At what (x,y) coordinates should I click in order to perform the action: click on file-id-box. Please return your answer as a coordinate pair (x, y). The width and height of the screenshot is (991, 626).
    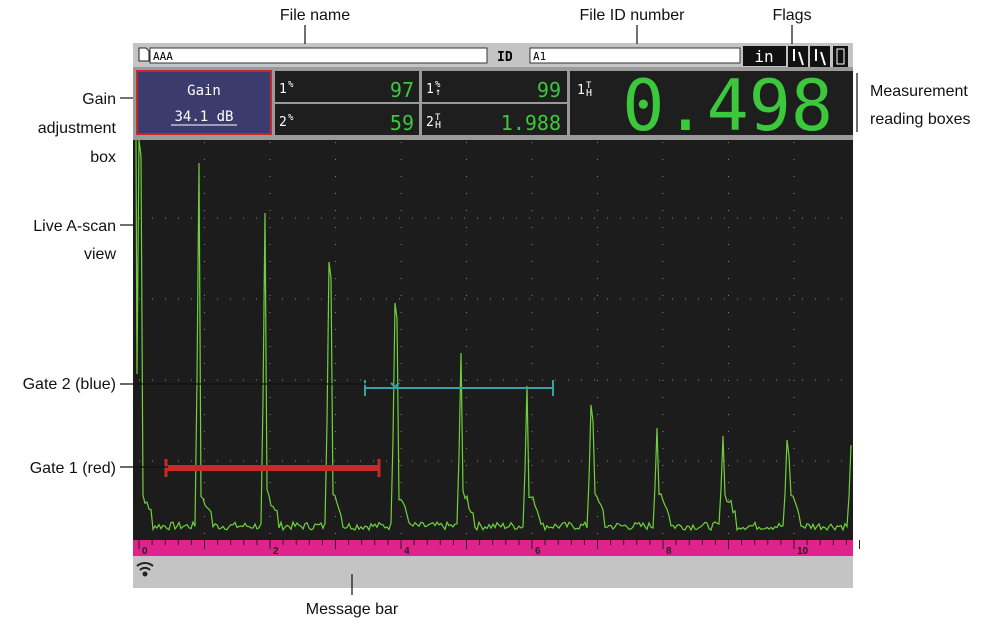
    Looking at the image, I should click on (635, 55).